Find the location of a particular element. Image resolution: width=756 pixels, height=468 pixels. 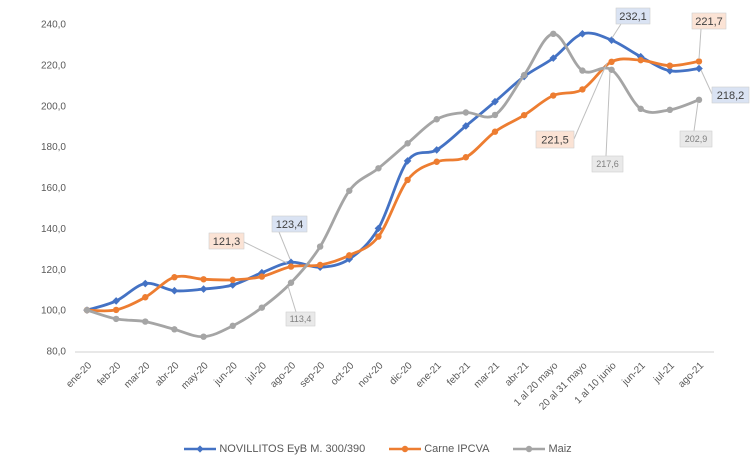

x-category-label: may-20 is located at coordinates (195, 376).